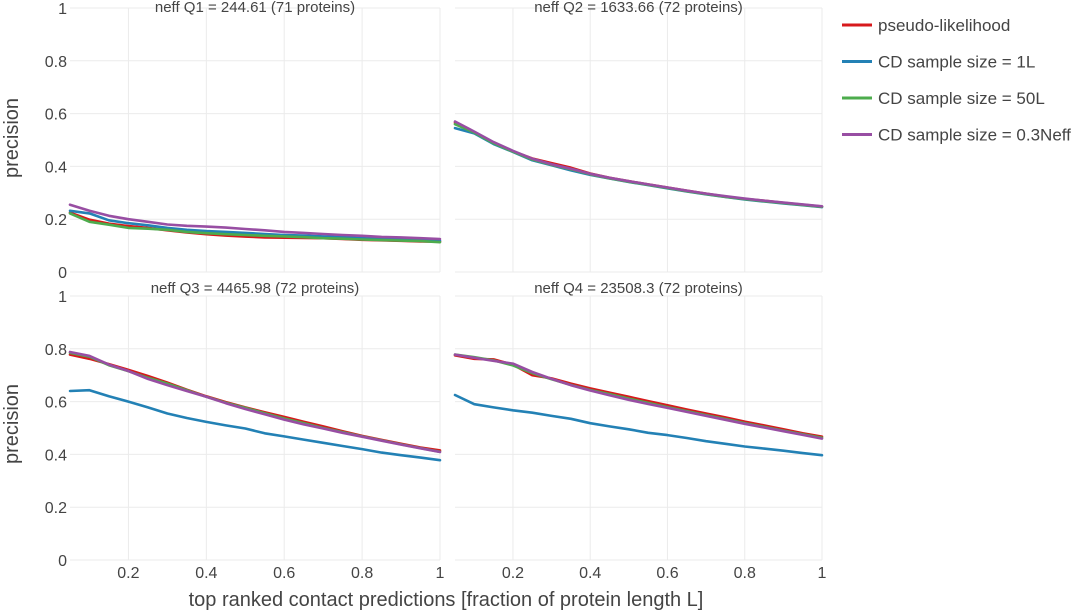 The image size is (1082, 615). Describe the element at coordinates (638, 8) in the screenshot. I see `panel-title: neff Q2 = 1633.66 (72 proteins)` at that location.